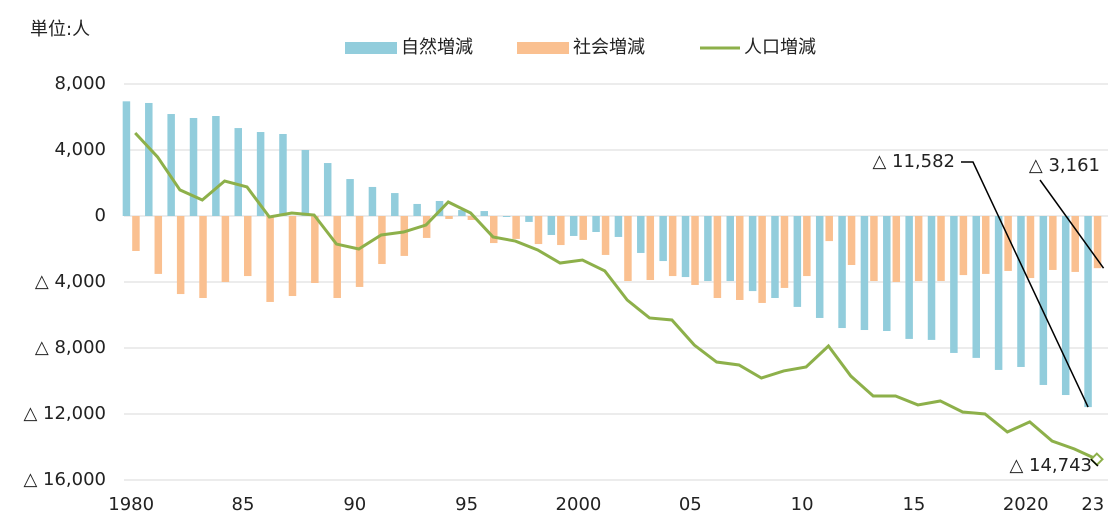 The height and width of the screenshot is (518, 1112). I want to click on x-tick-label: 95, so click(466, 504).